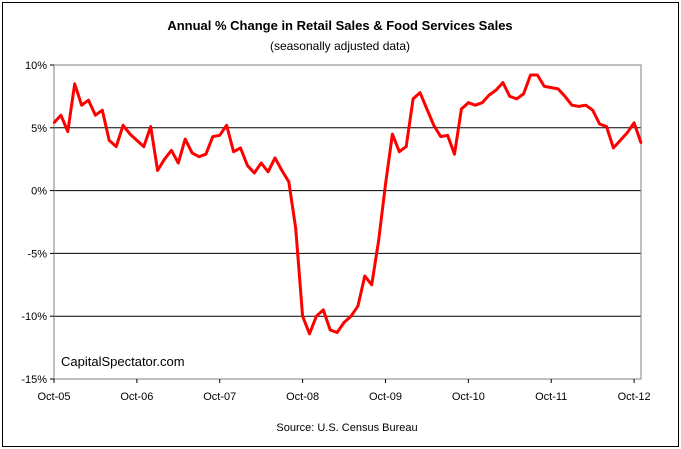 The width and height of the screenshot is (681, 449). I want to click on y-axis: 10% 5% 0% -5% -10% -15%, so click(37, 223).